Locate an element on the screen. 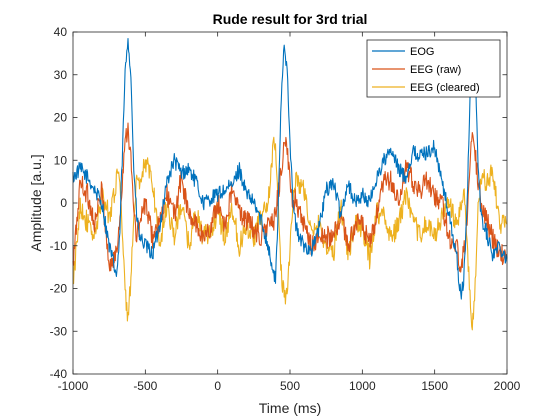 The width and height of the screenshot is (560, 420). y-tick-label: -20 is located at coordinates (59, 289).